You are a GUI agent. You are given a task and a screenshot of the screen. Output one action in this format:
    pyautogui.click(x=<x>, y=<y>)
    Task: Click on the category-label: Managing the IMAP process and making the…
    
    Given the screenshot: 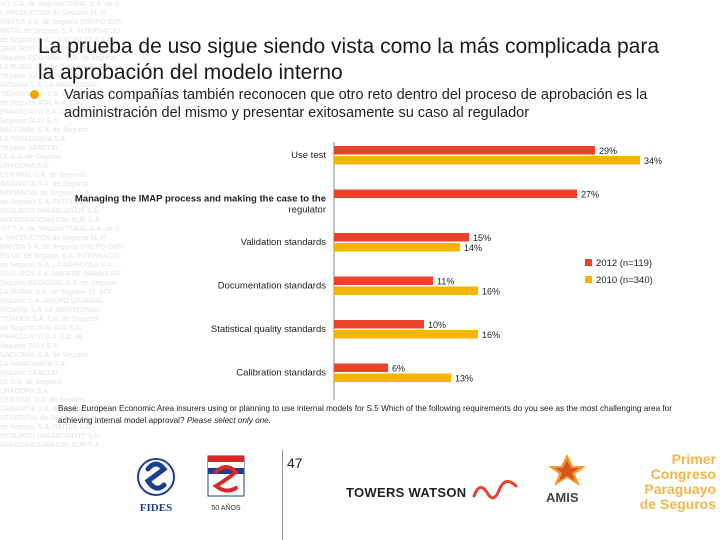 What is the action you would take?
    pyautogui.click(x=200, y=199)
    